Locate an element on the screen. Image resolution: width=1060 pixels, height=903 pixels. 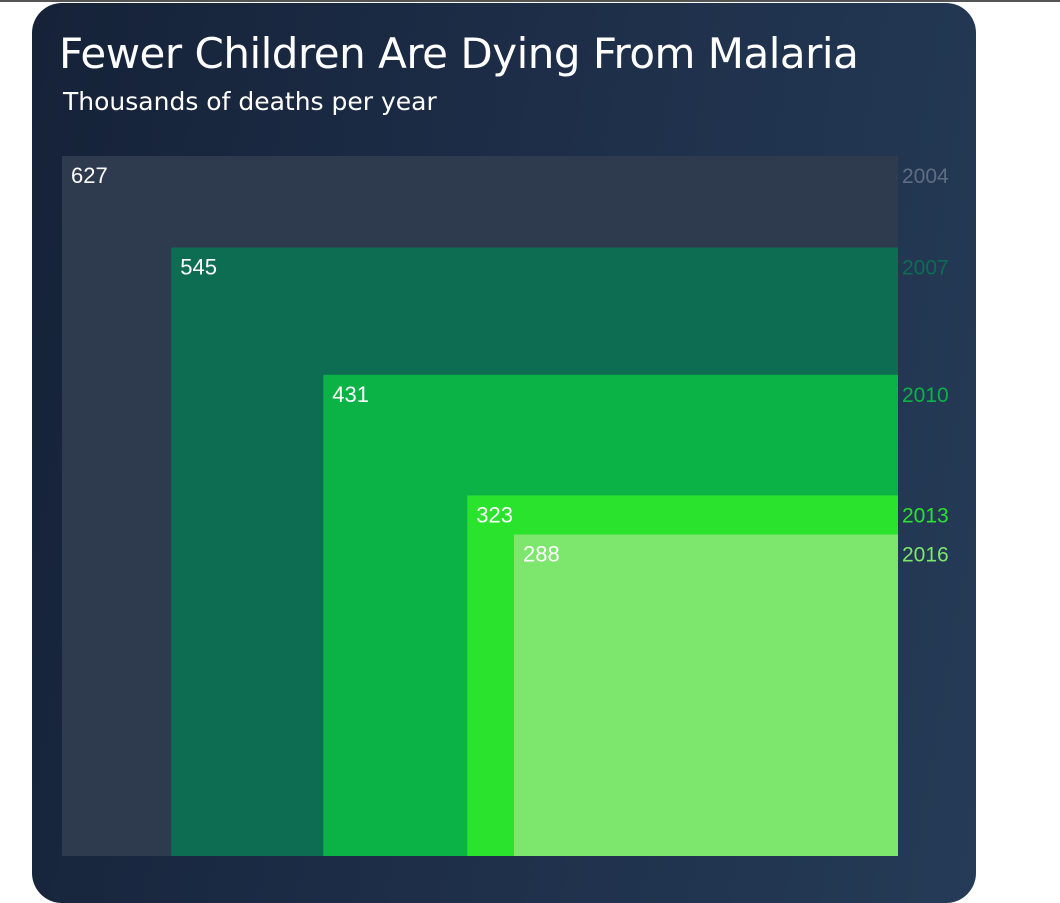
square-2016 is located at coordinates (706, 695).